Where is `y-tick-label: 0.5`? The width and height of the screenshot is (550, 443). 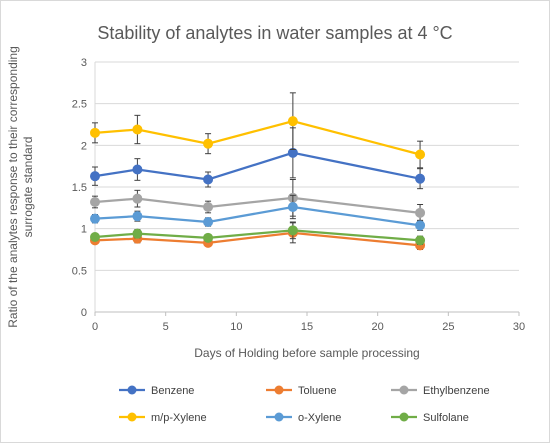 y-tick-label: 0.5 is located at coordinates (79, 271).